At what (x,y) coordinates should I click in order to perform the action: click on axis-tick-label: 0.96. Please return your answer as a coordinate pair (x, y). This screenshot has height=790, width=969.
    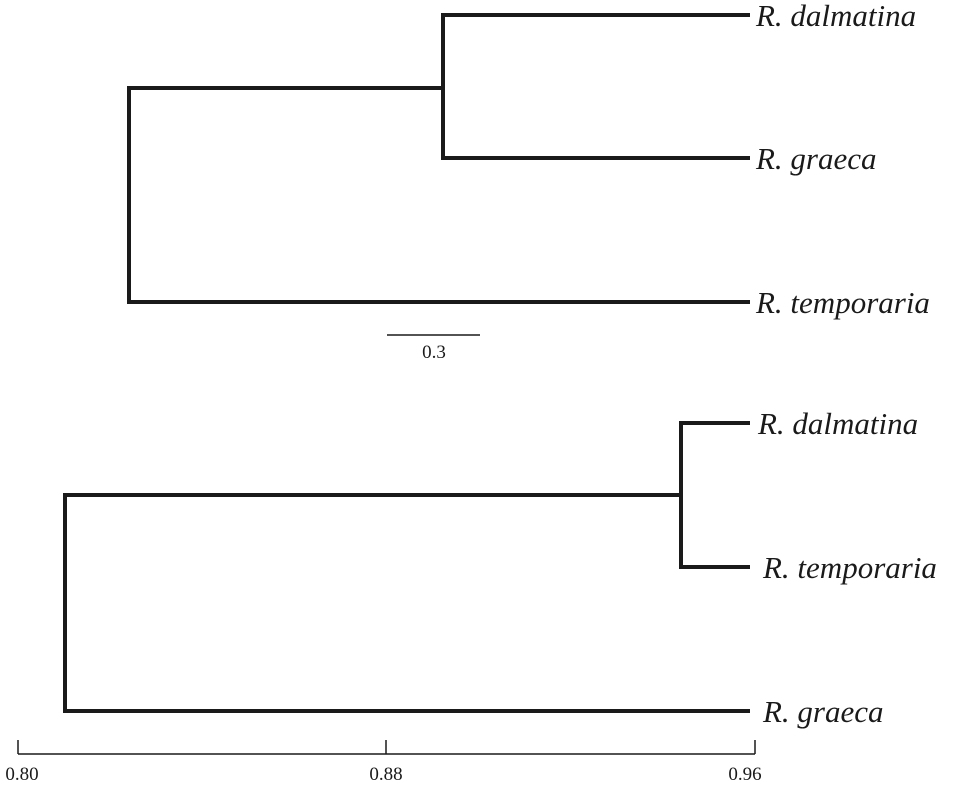
    Looking at the image, I should click on (744, 774).